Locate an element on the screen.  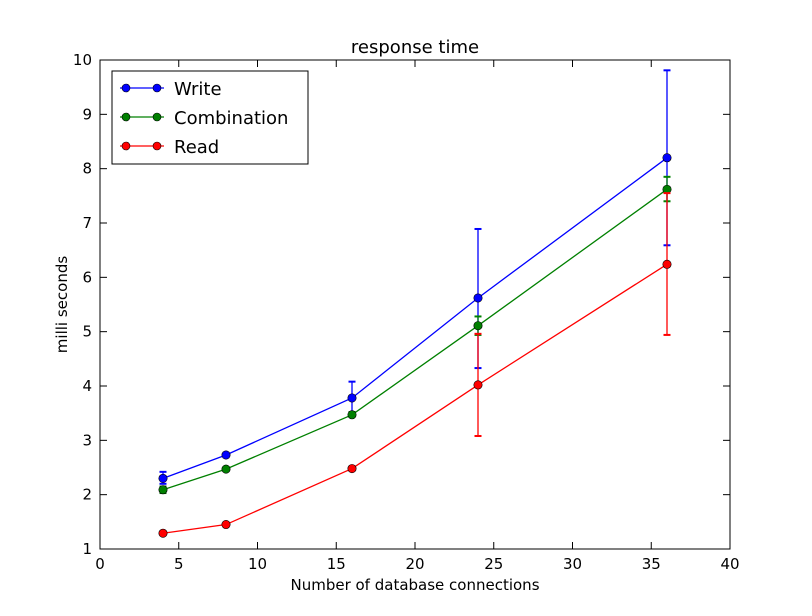
chart-title: response time is located at coordinates (415, 47).